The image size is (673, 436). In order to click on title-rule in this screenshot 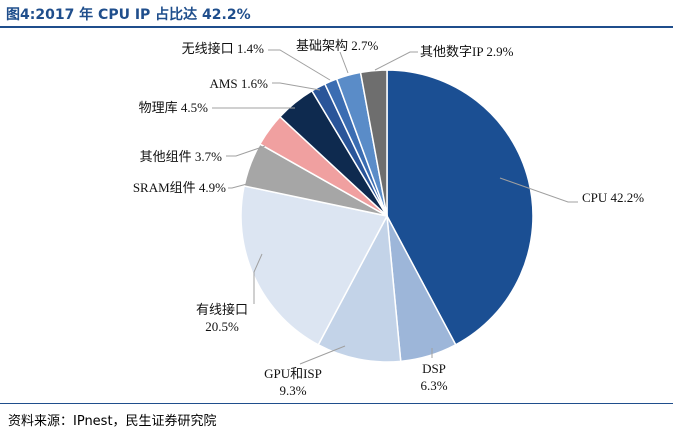, I will do `click(336, 27)`.